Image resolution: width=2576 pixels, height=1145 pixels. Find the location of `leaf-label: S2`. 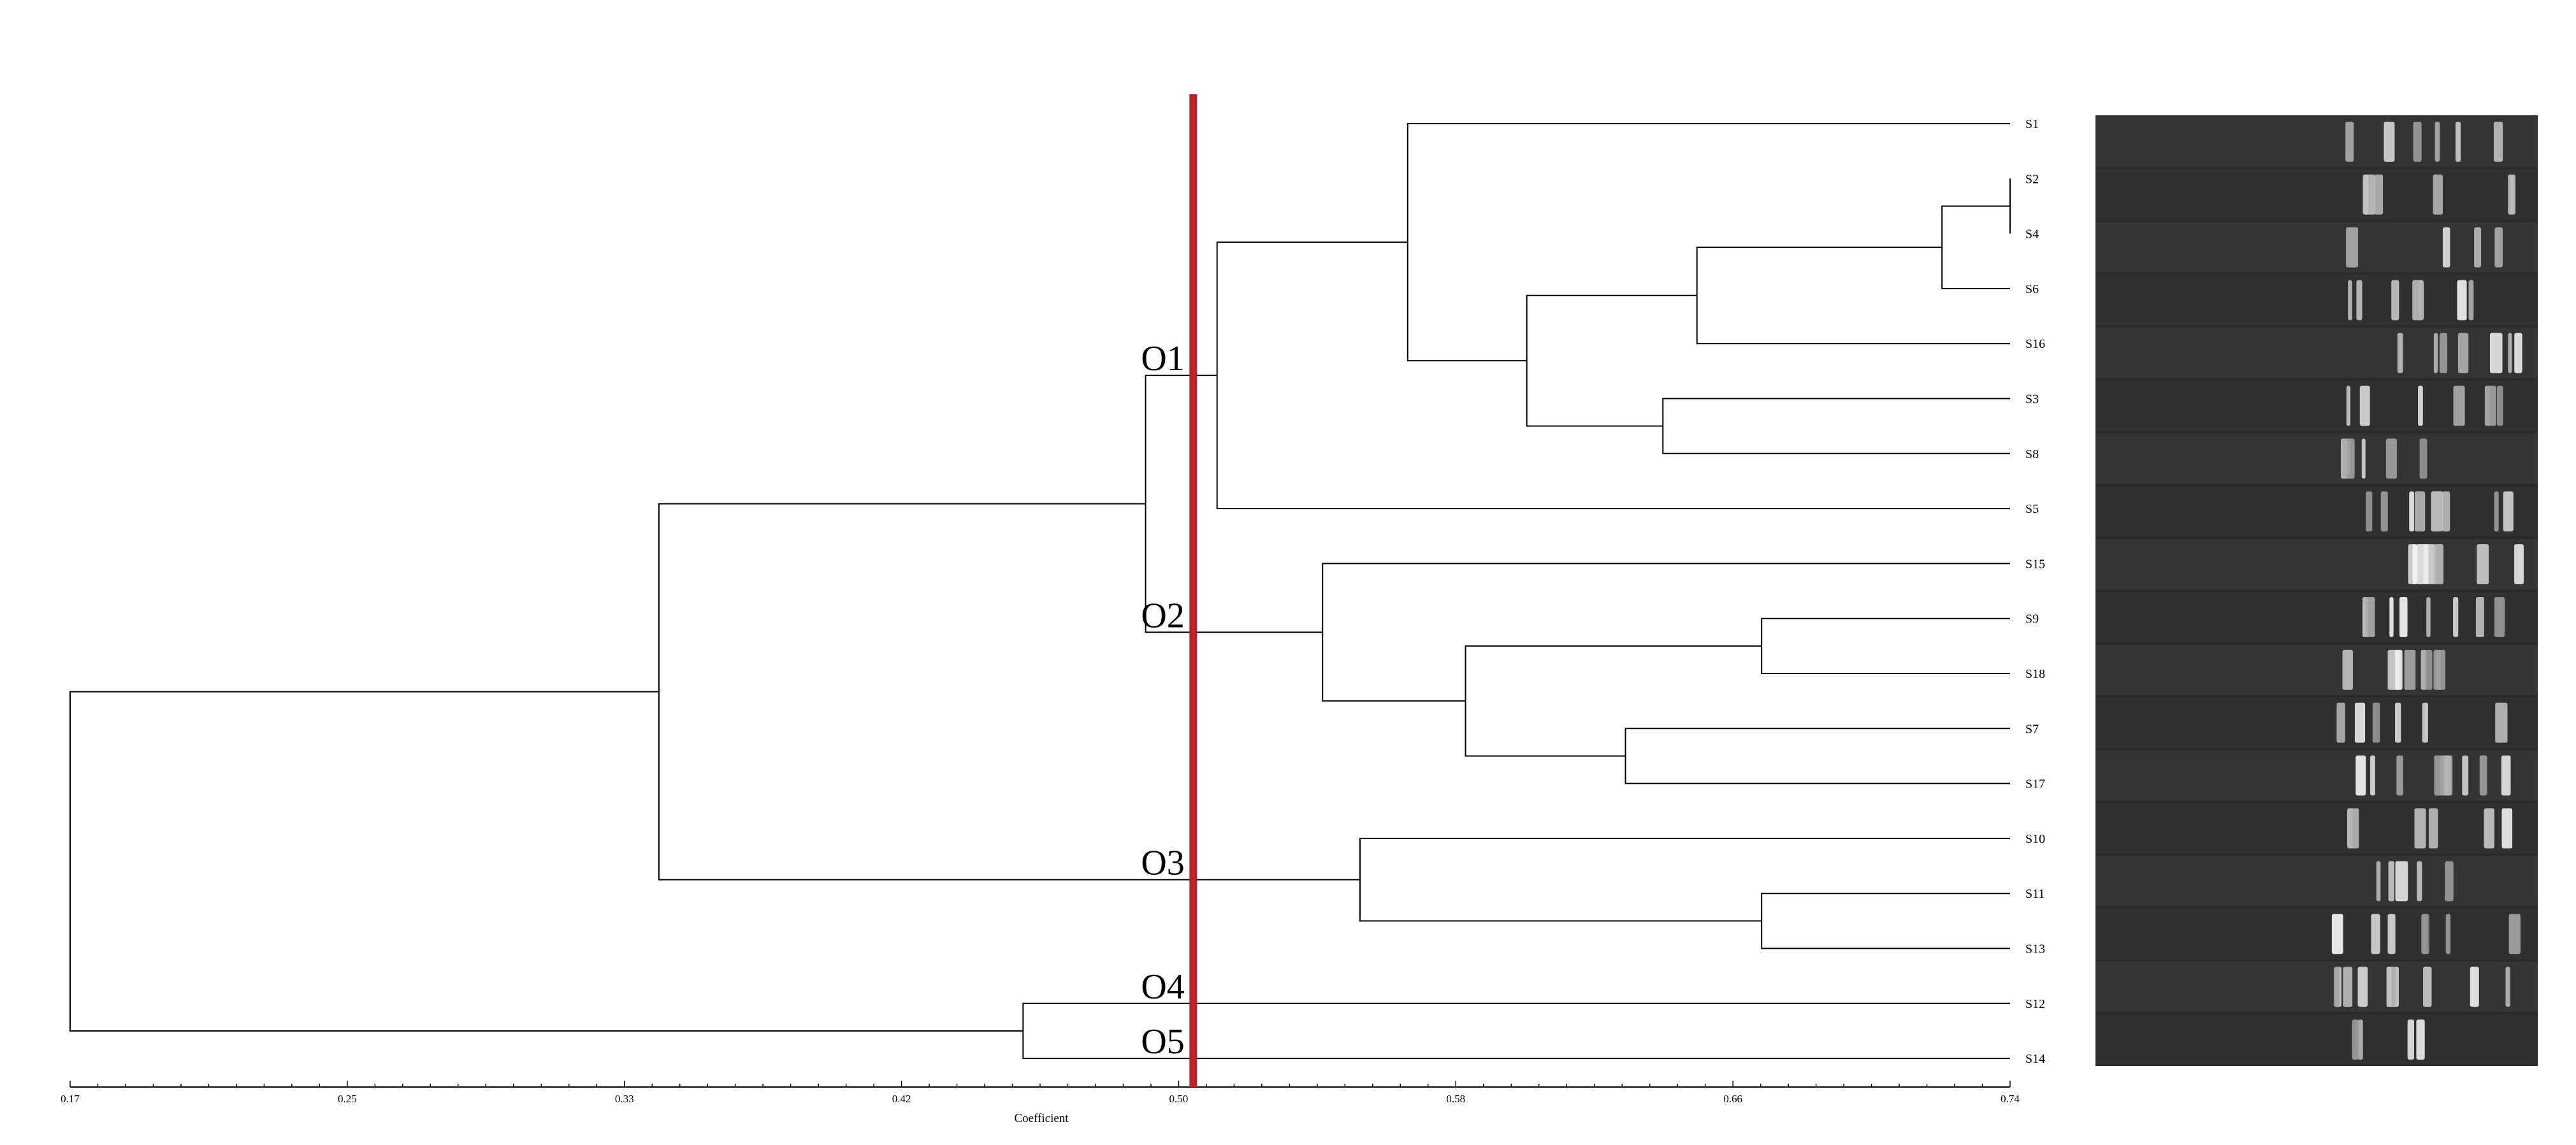

leaf-label: S2 is located at coordinates (2032, 179).